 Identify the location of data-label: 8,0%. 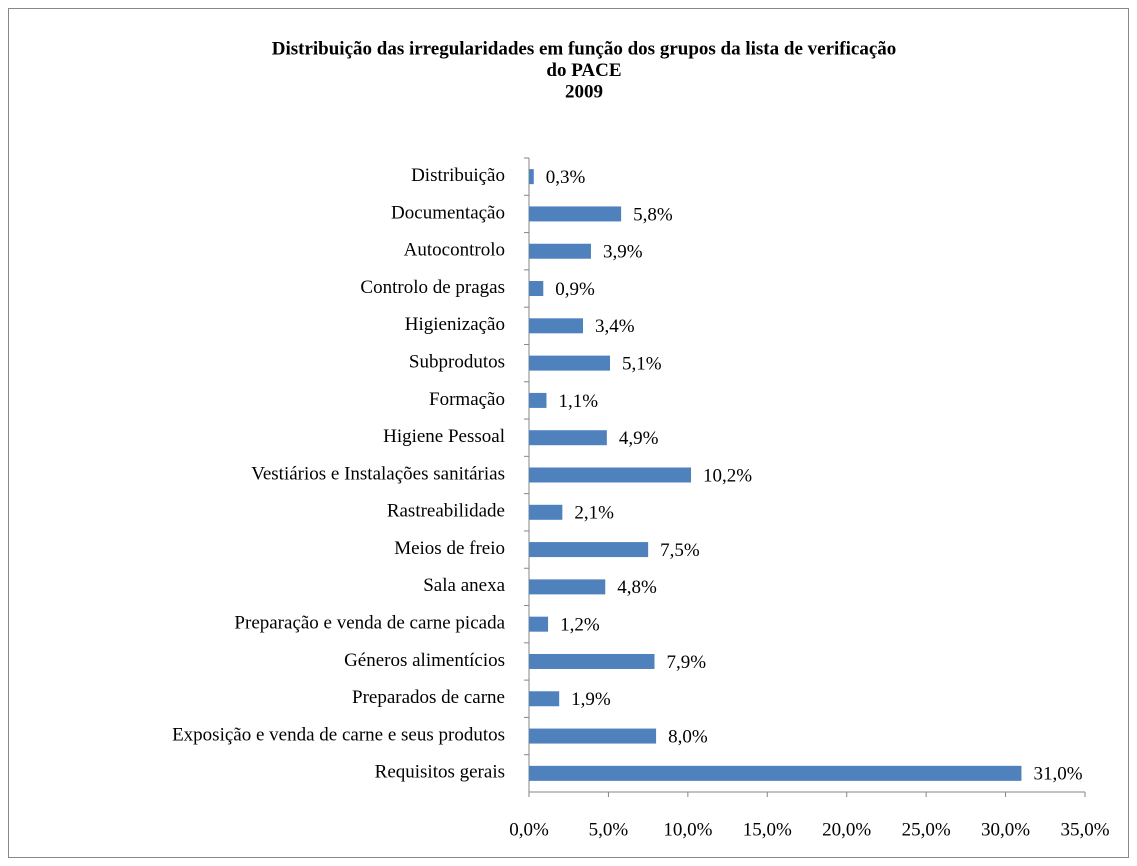
(688, 736).